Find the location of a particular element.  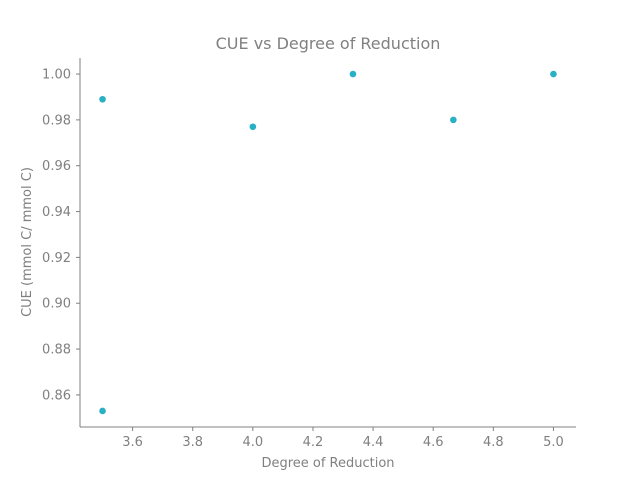

x-tick-label: 4.0 is located at coordinates (253, 442).